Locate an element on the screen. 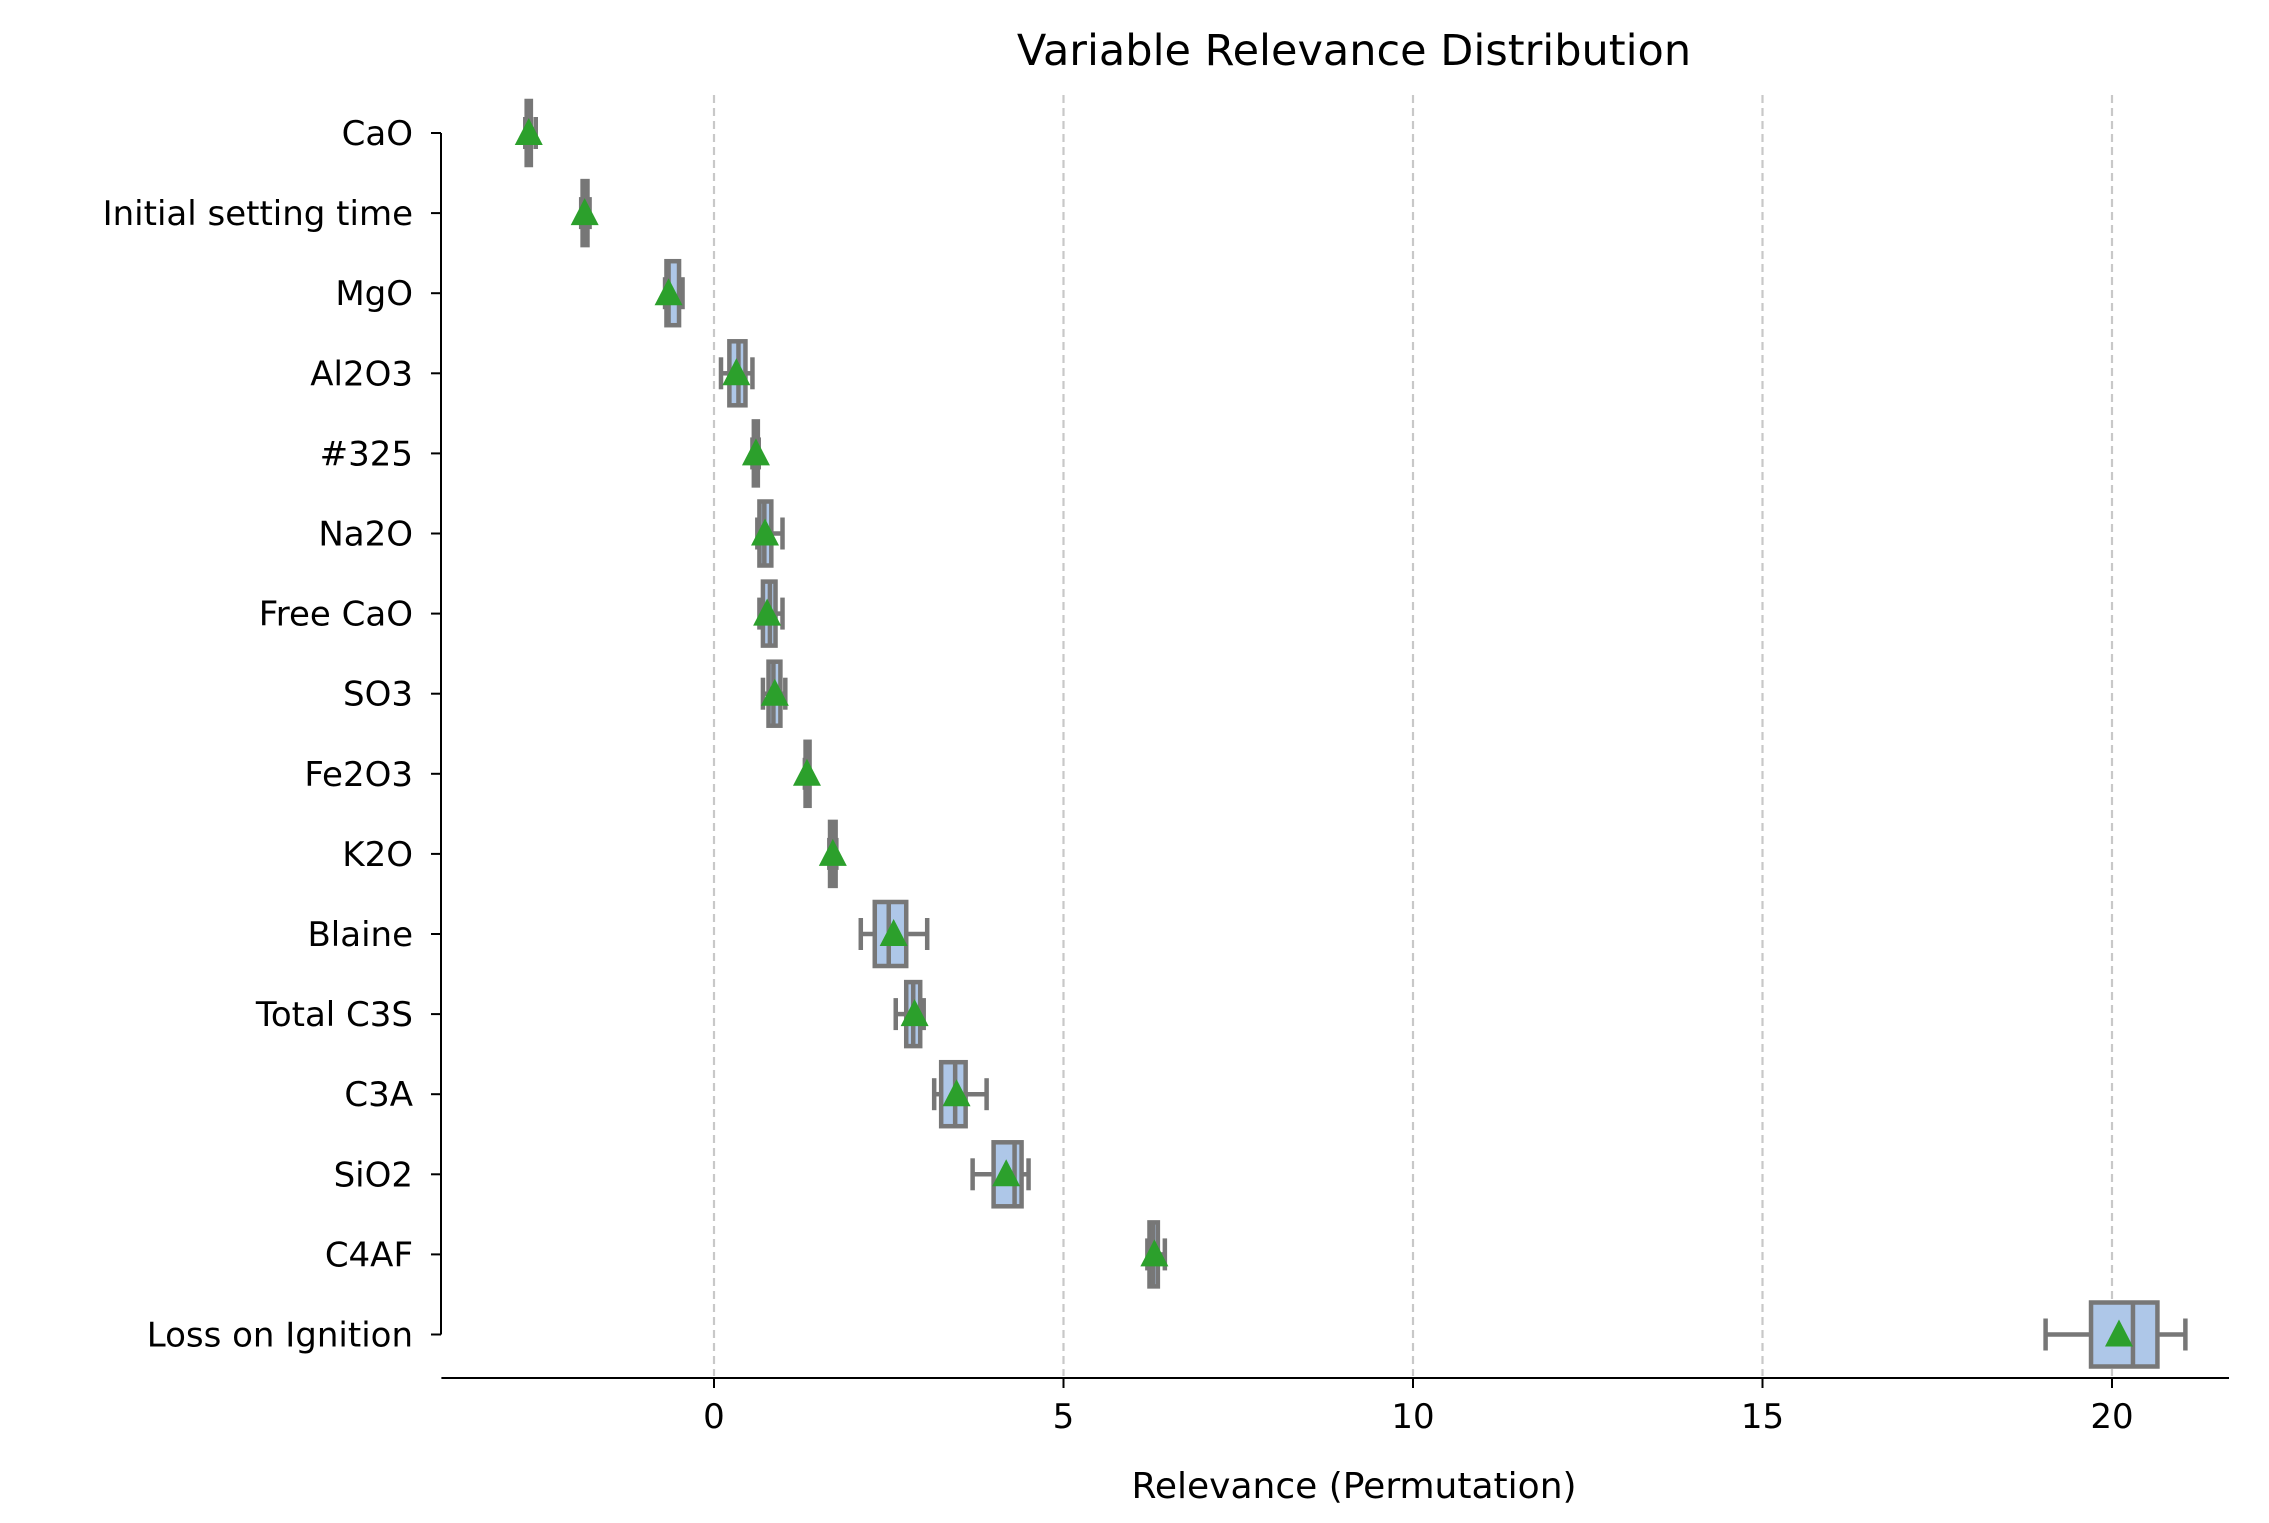 The height and width of the screenshot is (1523, 2269). iqr-box is located at coordinates (1007, 1174).